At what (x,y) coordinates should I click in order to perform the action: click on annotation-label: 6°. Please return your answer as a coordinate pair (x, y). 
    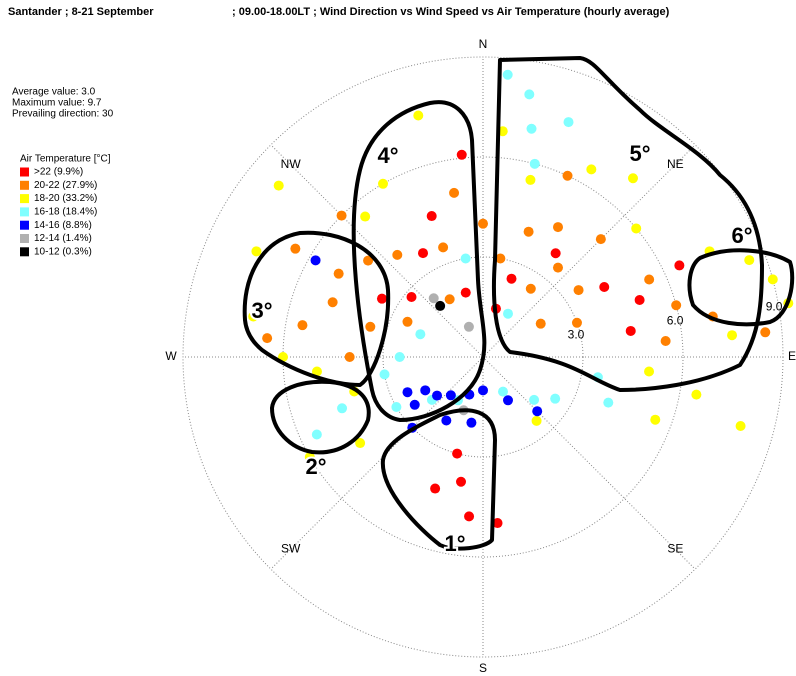
    Looking at the image, I should click on (741, 235).